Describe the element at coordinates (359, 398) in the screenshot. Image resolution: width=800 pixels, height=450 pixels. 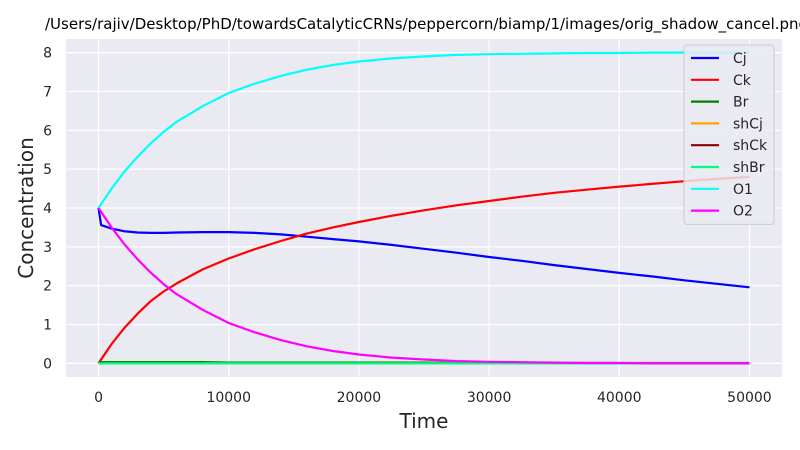
I see `x-tick-label: 20000` at that location.